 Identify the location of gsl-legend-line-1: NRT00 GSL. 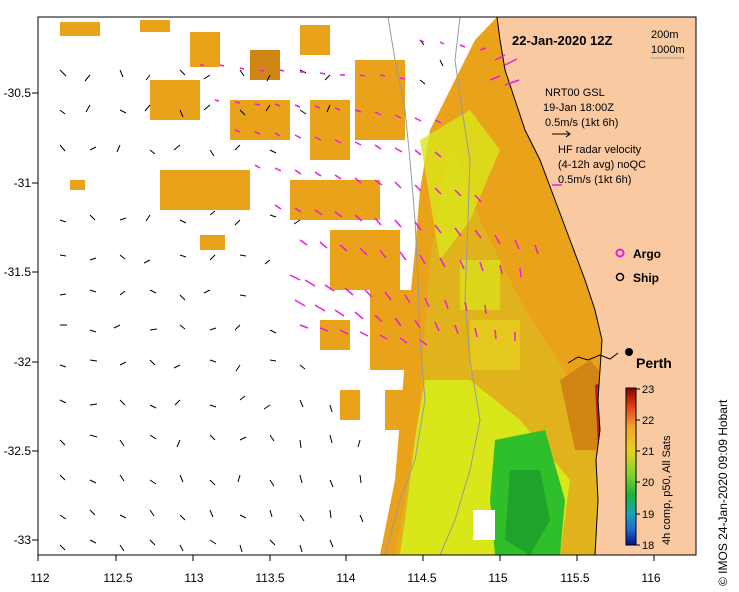
(575, 93).